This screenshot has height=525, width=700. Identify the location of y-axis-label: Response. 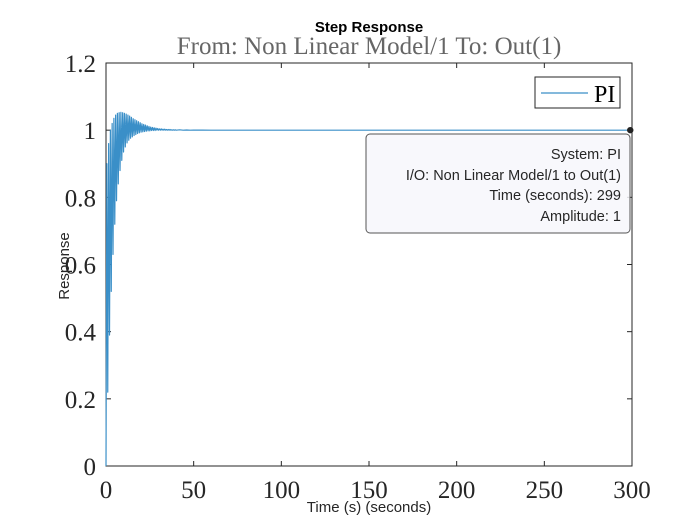
(64, 266).